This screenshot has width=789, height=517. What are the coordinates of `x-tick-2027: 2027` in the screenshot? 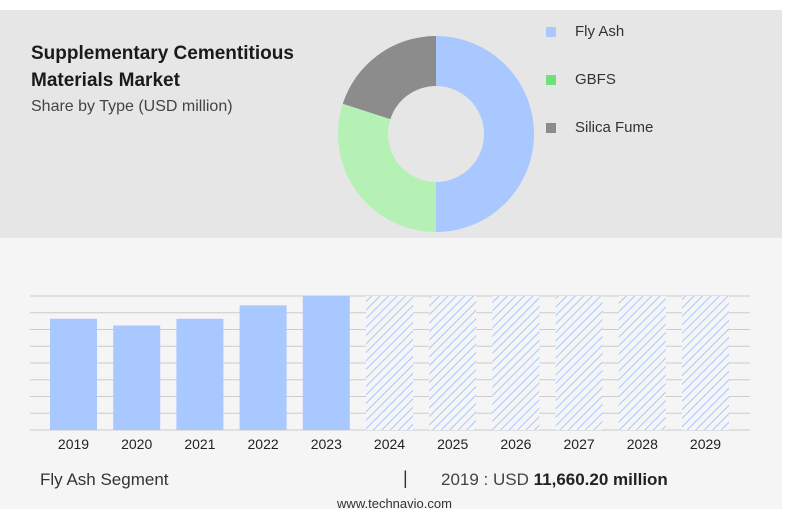 It's located at (579, 444).